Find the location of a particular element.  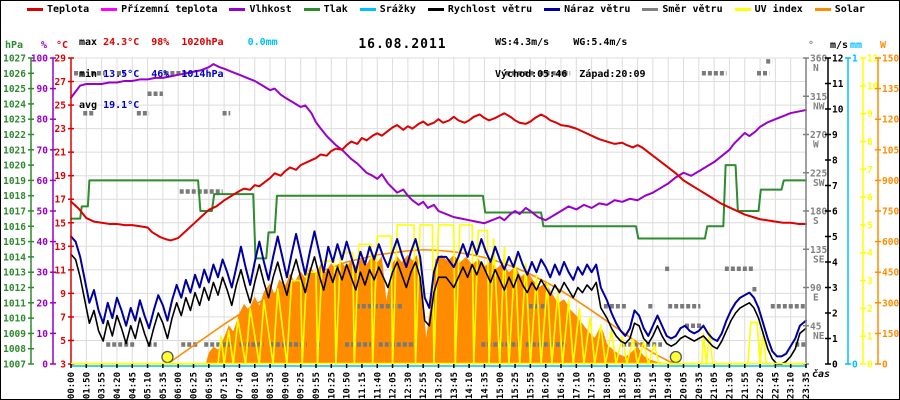

svg-text: 1023 is located at coordinates (14, 120).